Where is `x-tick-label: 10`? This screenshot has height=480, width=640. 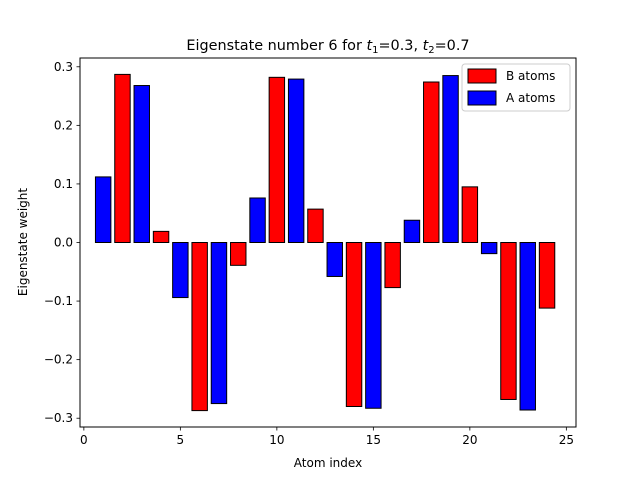 x-tick-label: 10 is located at coordinates (276, 440).